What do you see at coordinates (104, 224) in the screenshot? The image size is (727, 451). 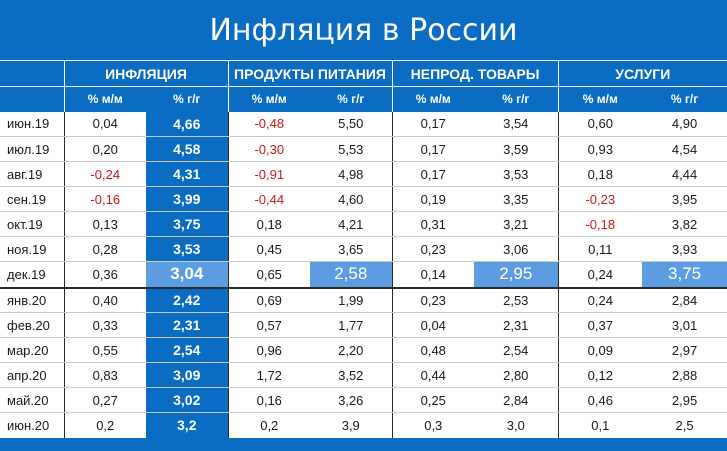 I see `value-cell-inflation-mm: 0,13` at bounding box center [104, 224].